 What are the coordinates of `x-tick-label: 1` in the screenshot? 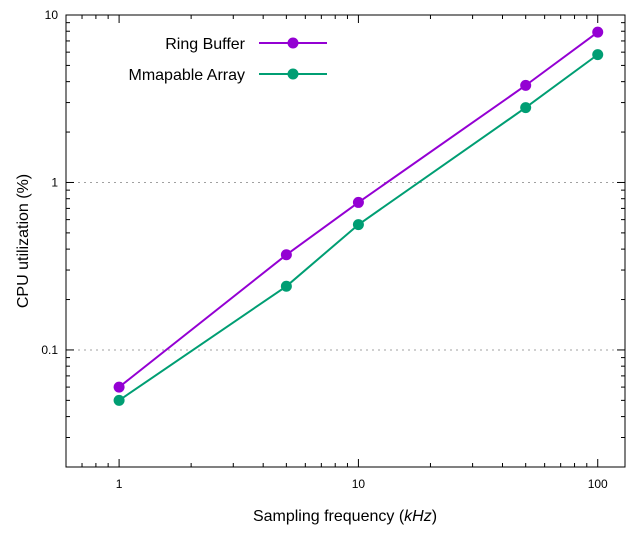 It's located at (119, 484).